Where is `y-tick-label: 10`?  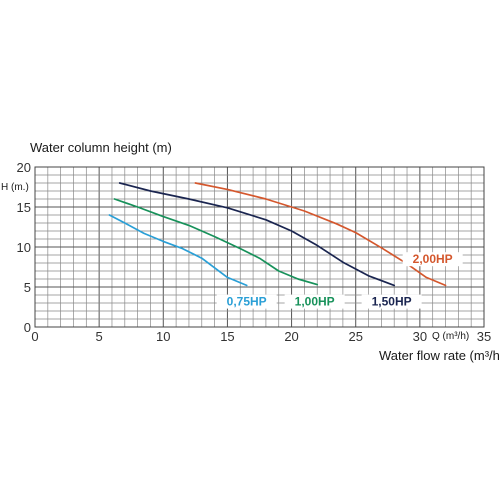
y-tick-label: 10 is located at coordinates (24, 247).